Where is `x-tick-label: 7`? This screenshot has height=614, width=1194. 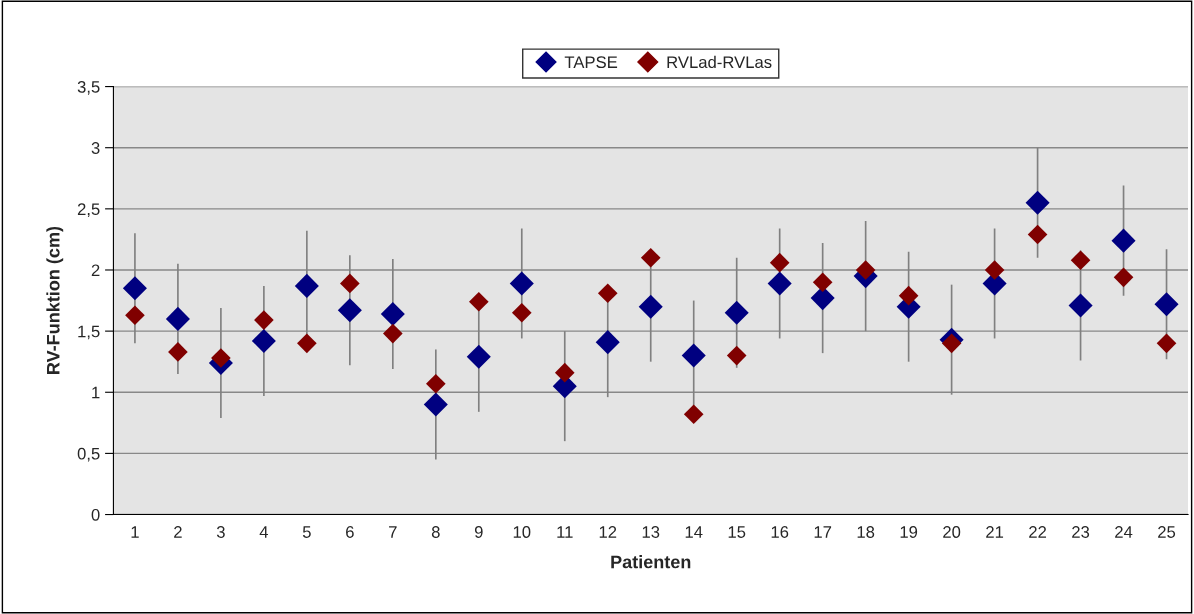 x-tick-label: 7 is located at coordinates (393, 532).